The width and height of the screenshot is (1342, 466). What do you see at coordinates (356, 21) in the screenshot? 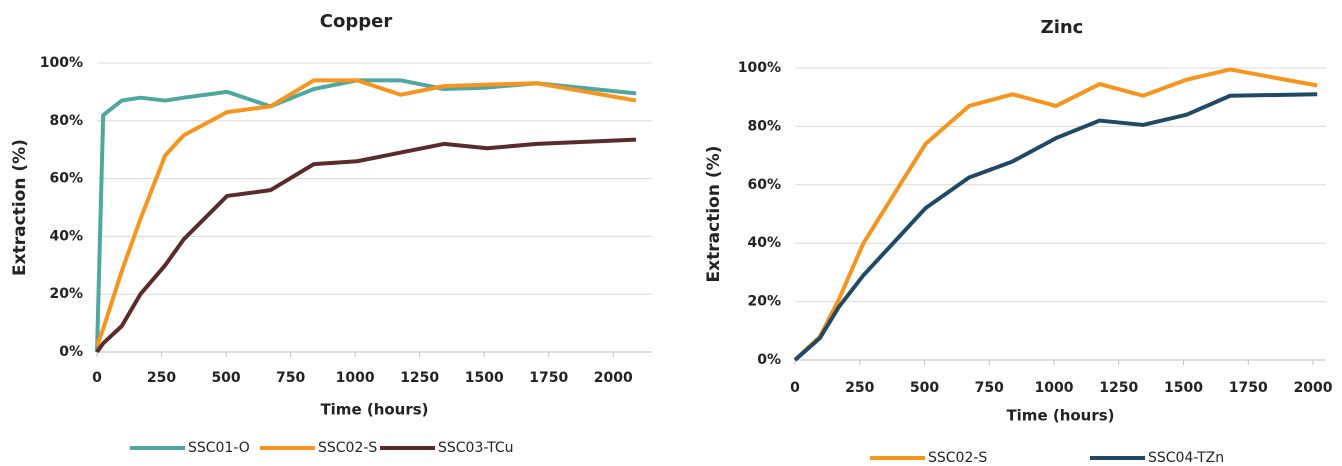
I see `chart-title: Copper` at bounding box center [356, 21].